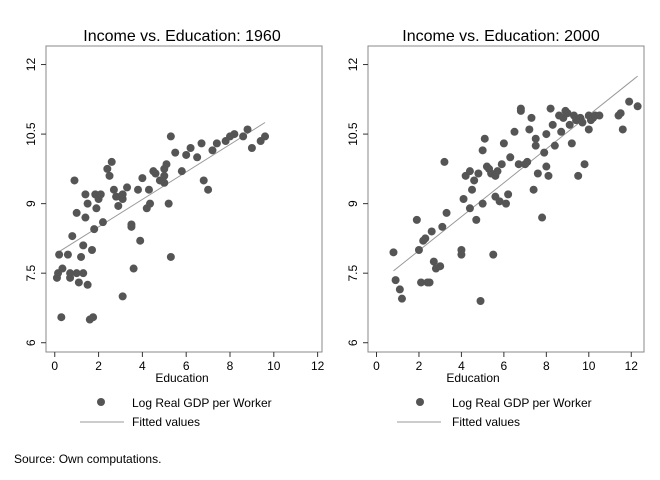 The width and height of the screenshot is (660, 480). Describe the element at coordinates (230, 366) in the screenshot. I see `x-tick-label: 8` at that location.